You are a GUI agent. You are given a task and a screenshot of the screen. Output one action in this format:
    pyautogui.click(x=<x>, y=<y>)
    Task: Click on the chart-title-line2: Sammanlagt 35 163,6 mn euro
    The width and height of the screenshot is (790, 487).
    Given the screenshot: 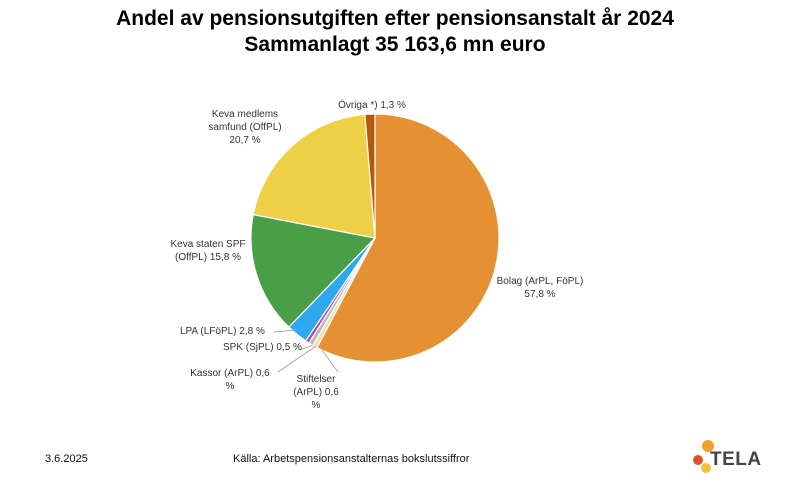 What is the action you would take?
    pyautogui.click(x=395, y=44)
    